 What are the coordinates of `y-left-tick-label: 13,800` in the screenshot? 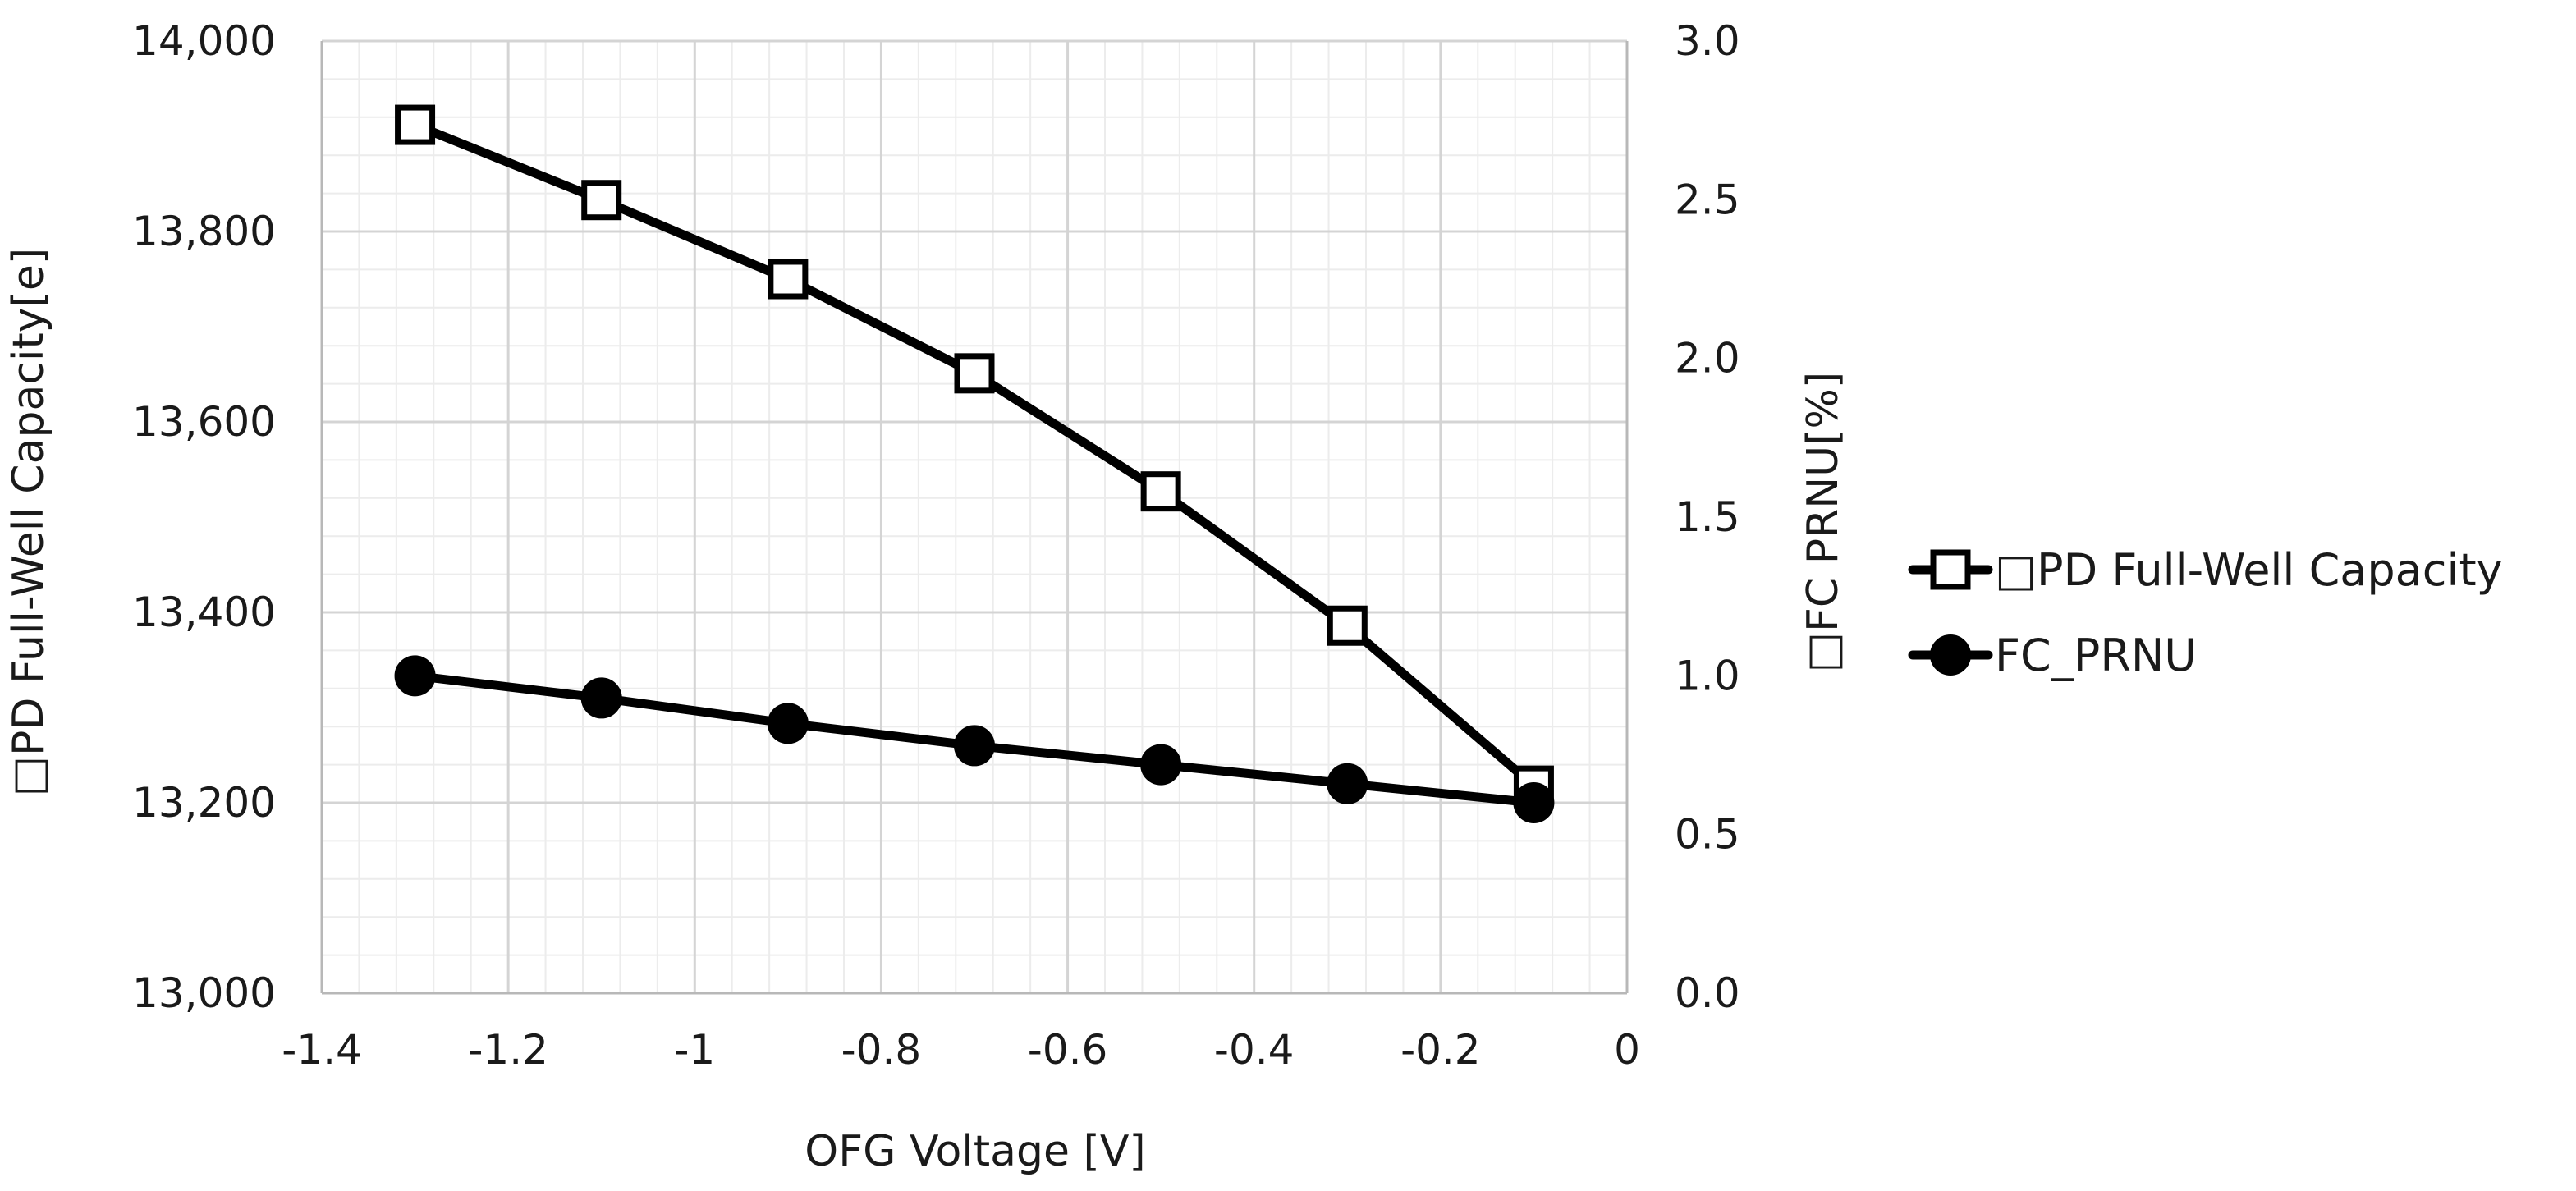 It's located at (204, 232).